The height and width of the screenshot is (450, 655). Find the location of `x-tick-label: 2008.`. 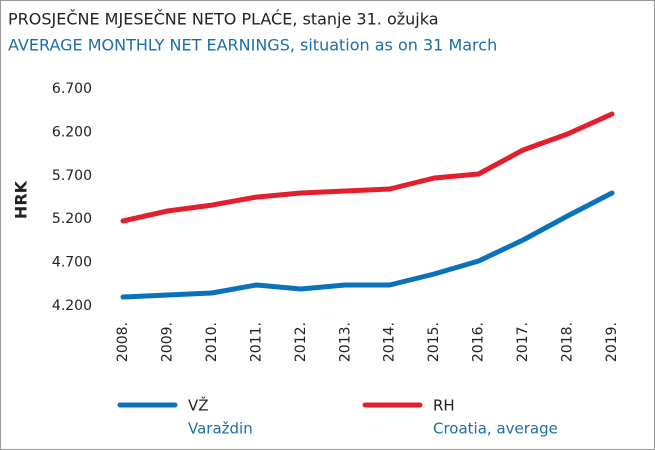

x-tick-label: 2008. is located at coordinates (123, 342).